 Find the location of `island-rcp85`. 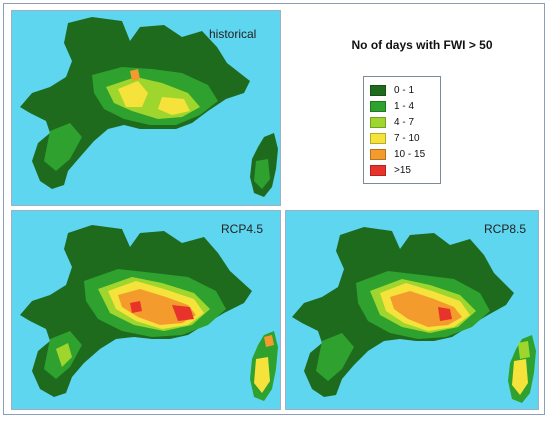

island-rcp85 is located at coordinates (522, 369).